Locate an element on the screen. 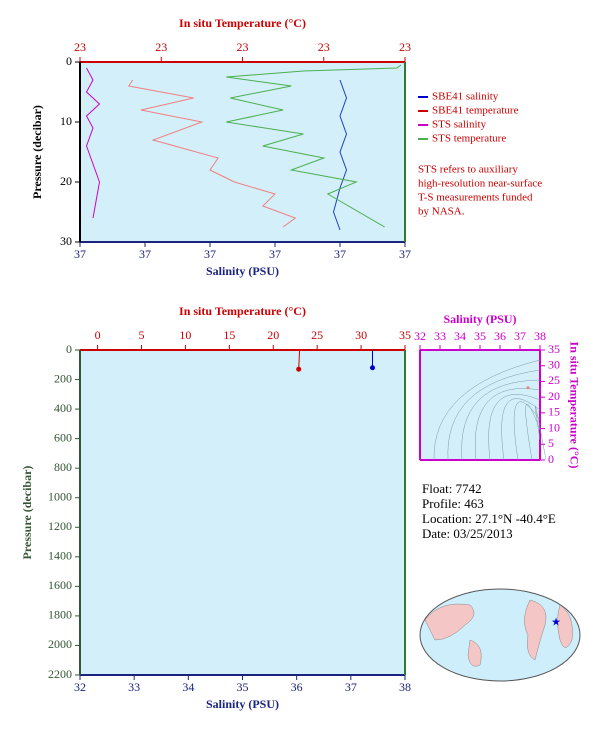 This screenshot has height=736, width=601. x2-tick-label: 25 is located at coordinates (317, 335).